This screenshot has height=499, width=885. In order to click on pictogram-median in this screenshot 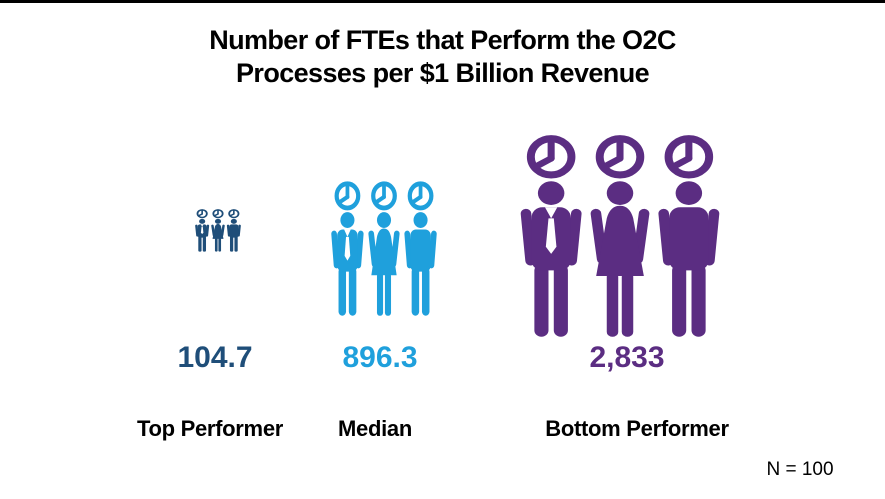, I will do `click(384, 249)`.